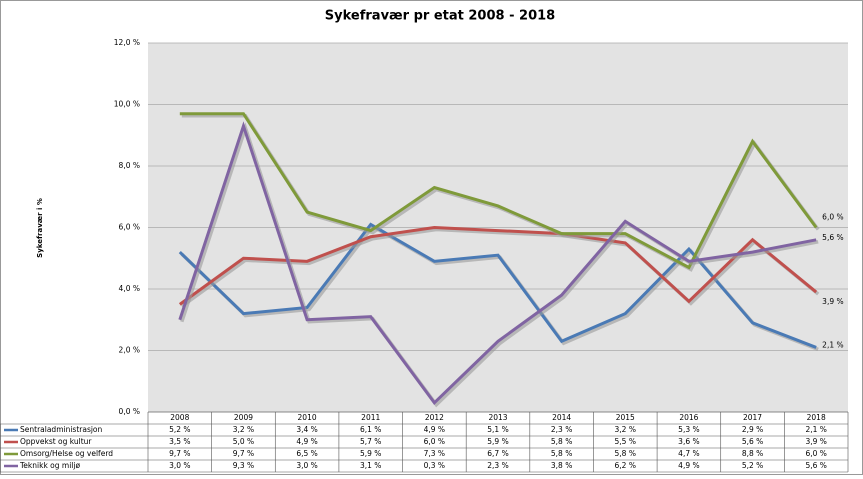 The height and width of the screenshot is (479, 863). What do you see at coordinates (66, 453) in the screenshot?
I see `legend-label: Omsorg/Helse og velferd` at bounding box center [66, 453].